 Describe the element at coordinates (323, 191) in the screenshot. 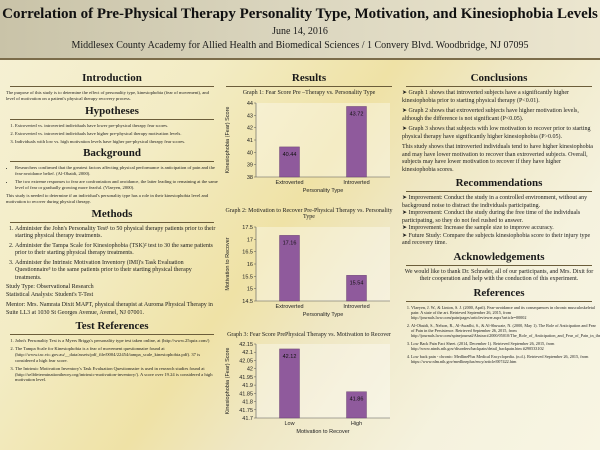

I see `x-axis-label: Personality Type` at that location.